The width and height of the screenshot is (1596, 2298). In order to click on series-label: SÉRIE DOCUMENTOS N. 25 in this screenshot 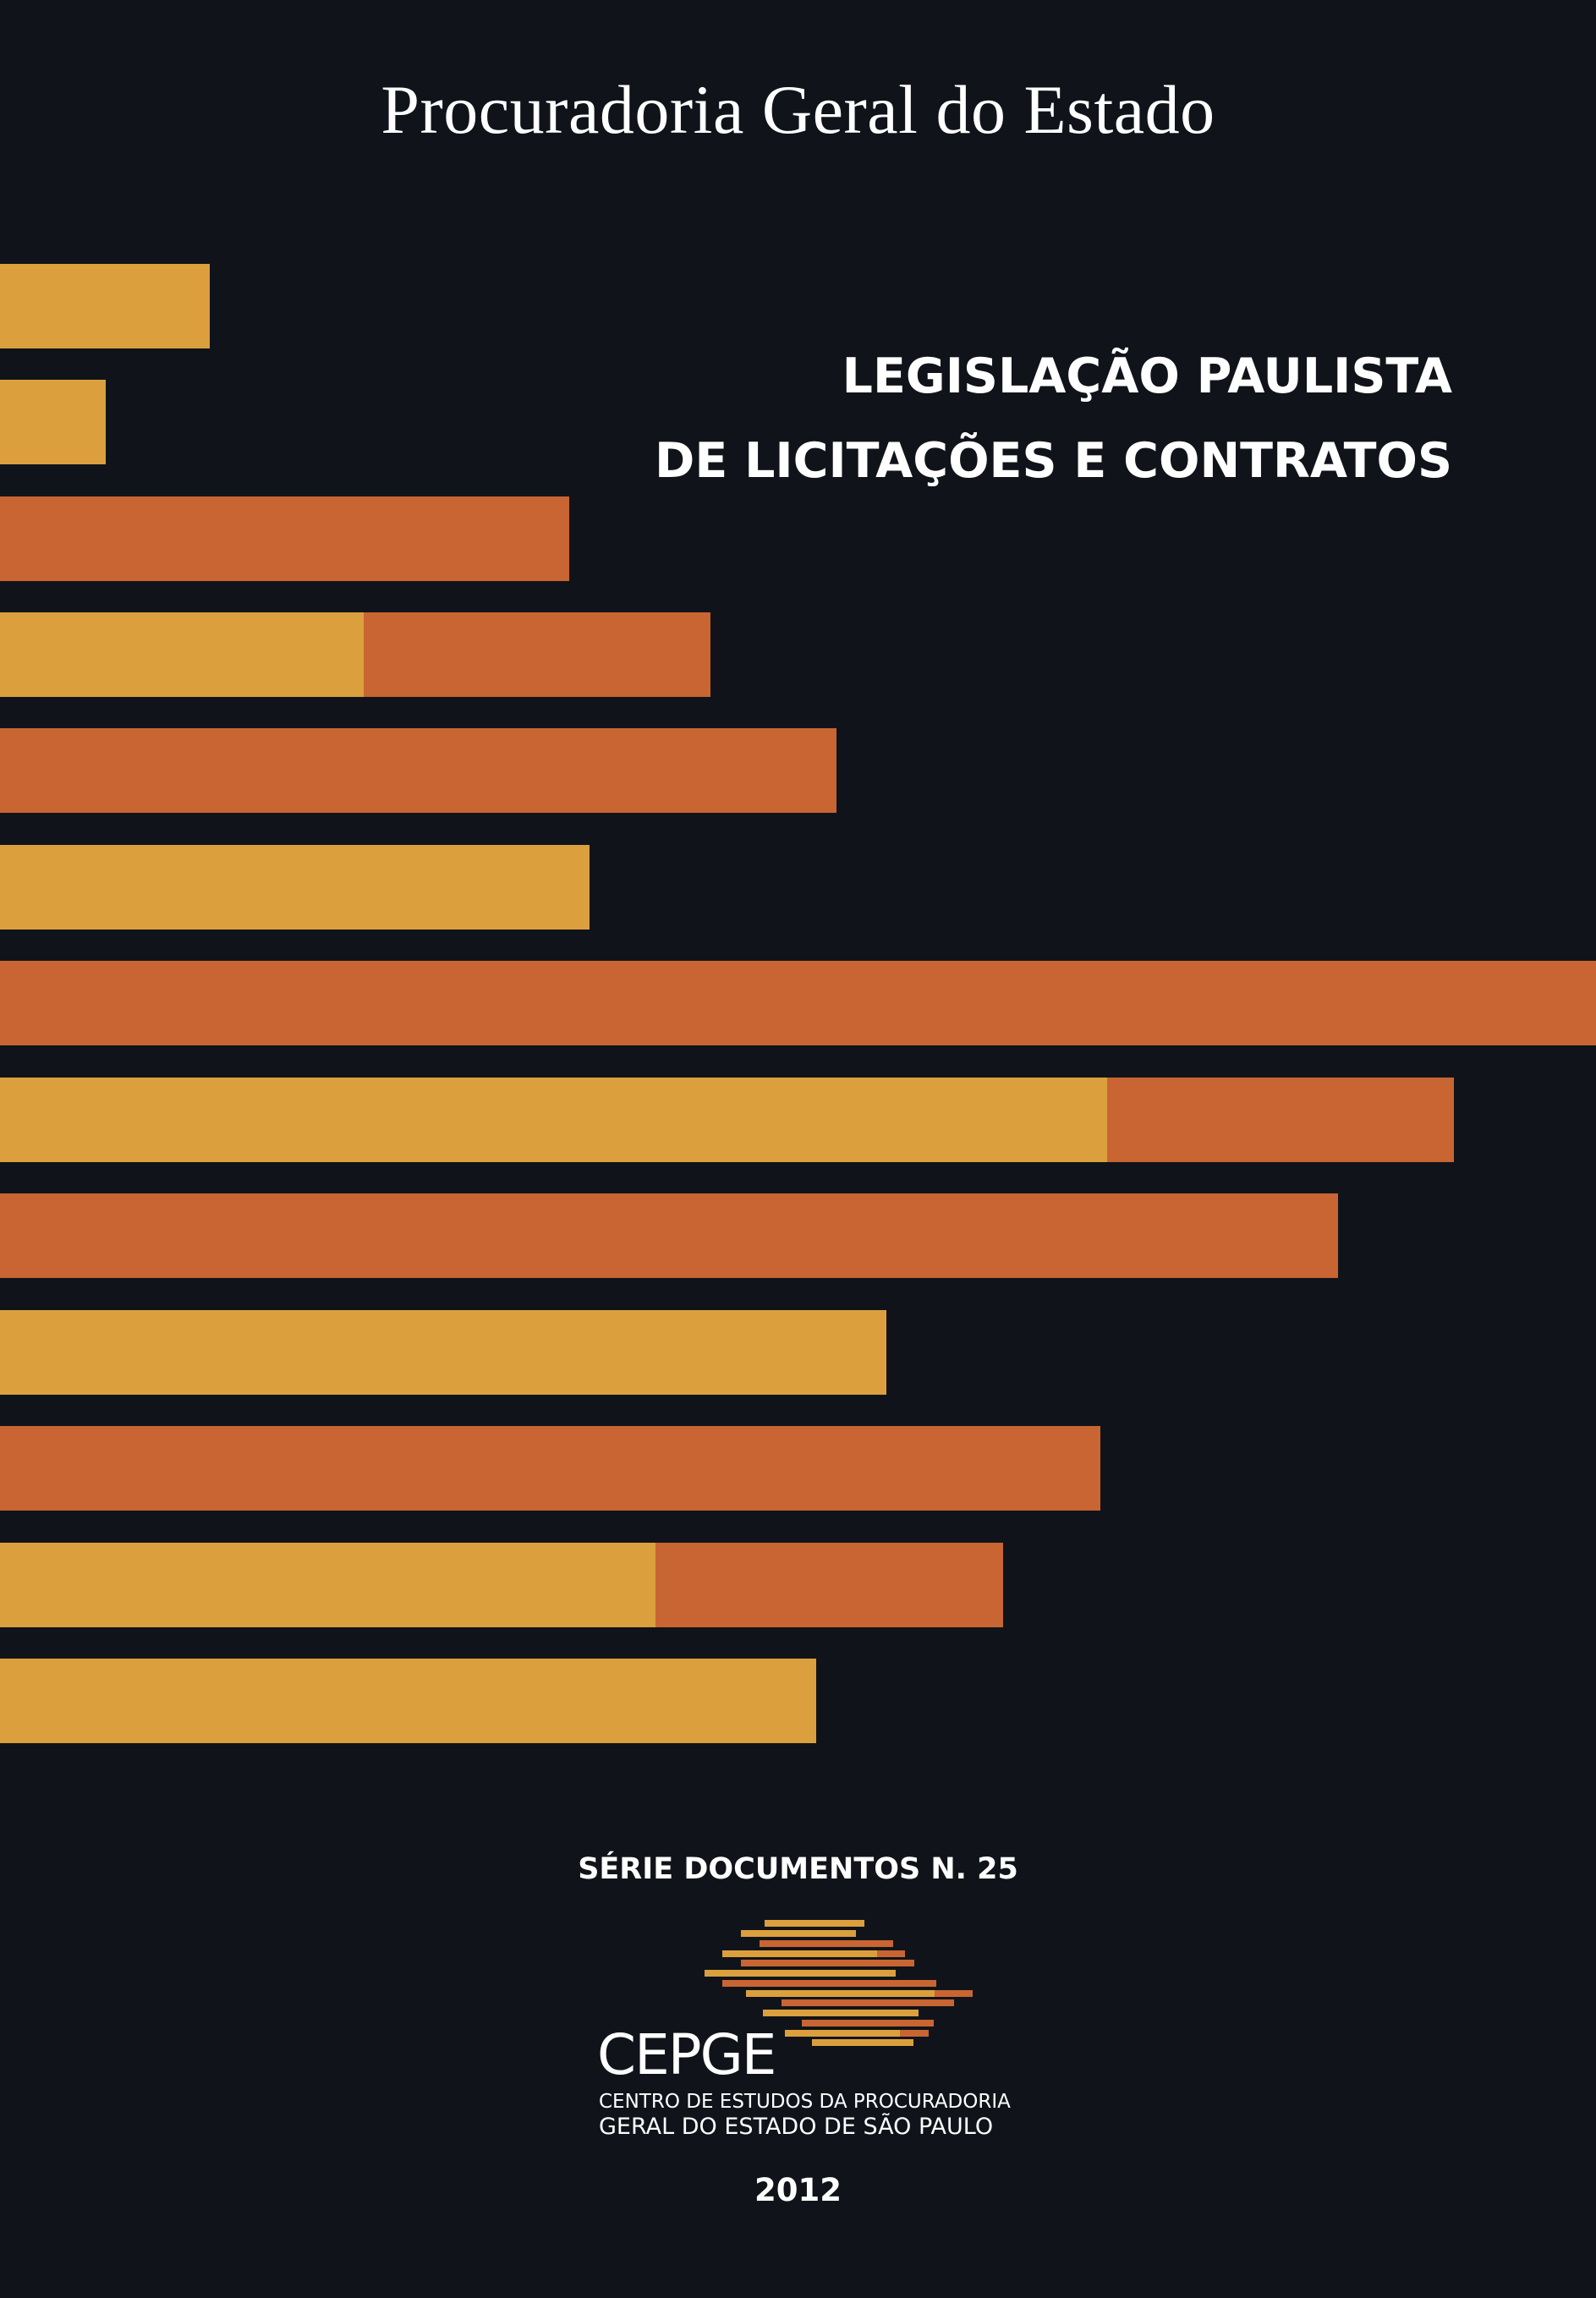, I will do `click(798, 1869)`.